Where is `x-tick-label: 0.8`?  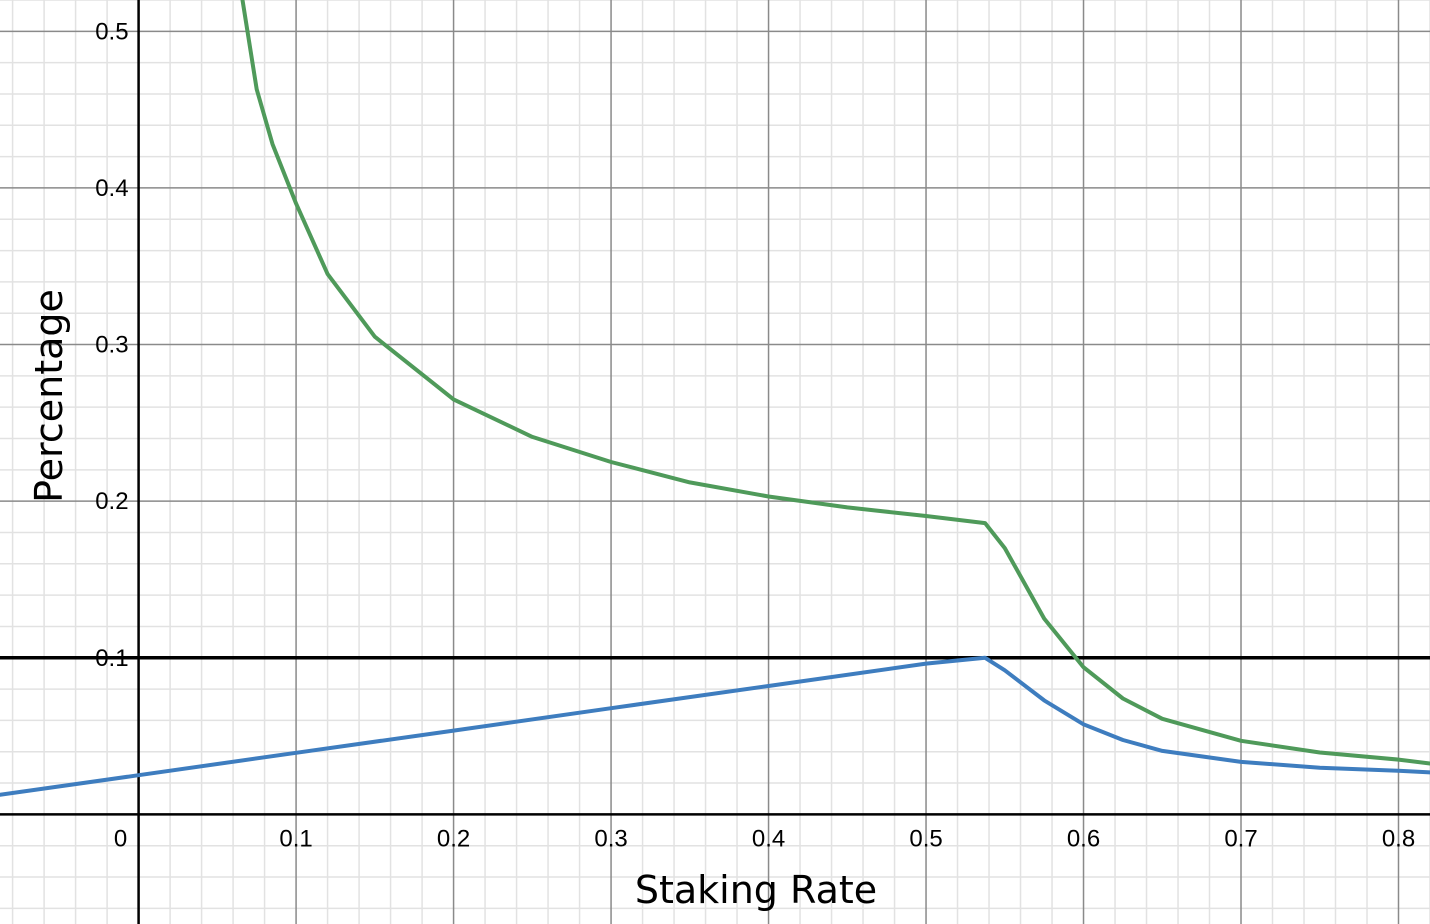 x-tick-label: 0.8 is located at coordinates (1398, 838).